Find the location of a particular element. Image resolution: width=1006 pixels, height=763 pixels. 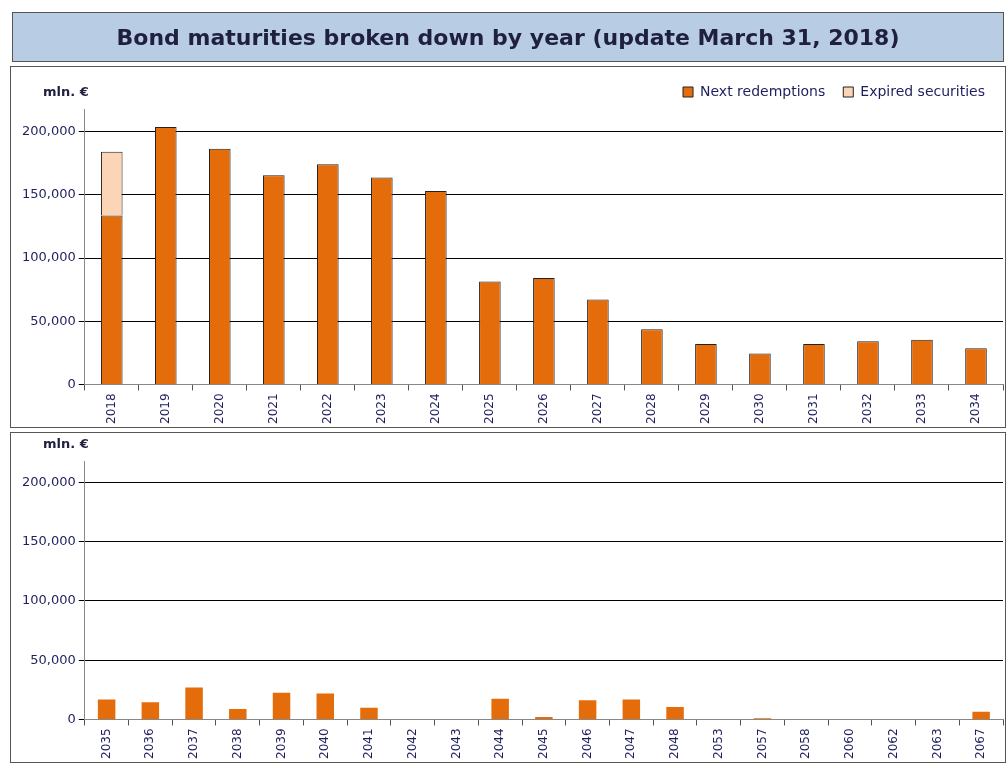

x-tick-label: 2045 is located at coordinates (543, 744).